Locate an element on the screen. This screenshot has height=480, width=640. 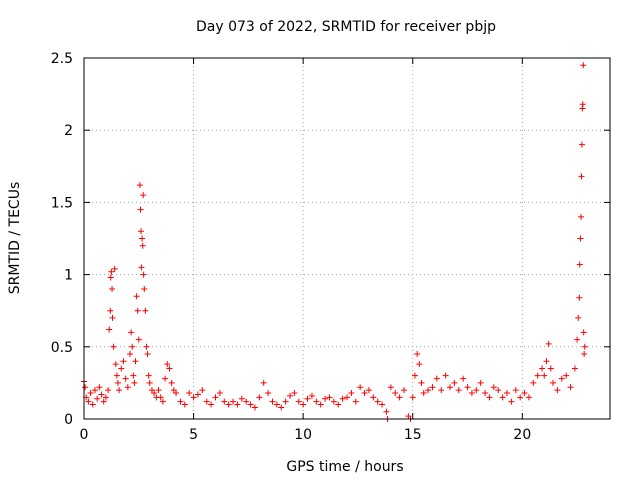
x-tick-label: 0 is located at coordinates (84, 435).